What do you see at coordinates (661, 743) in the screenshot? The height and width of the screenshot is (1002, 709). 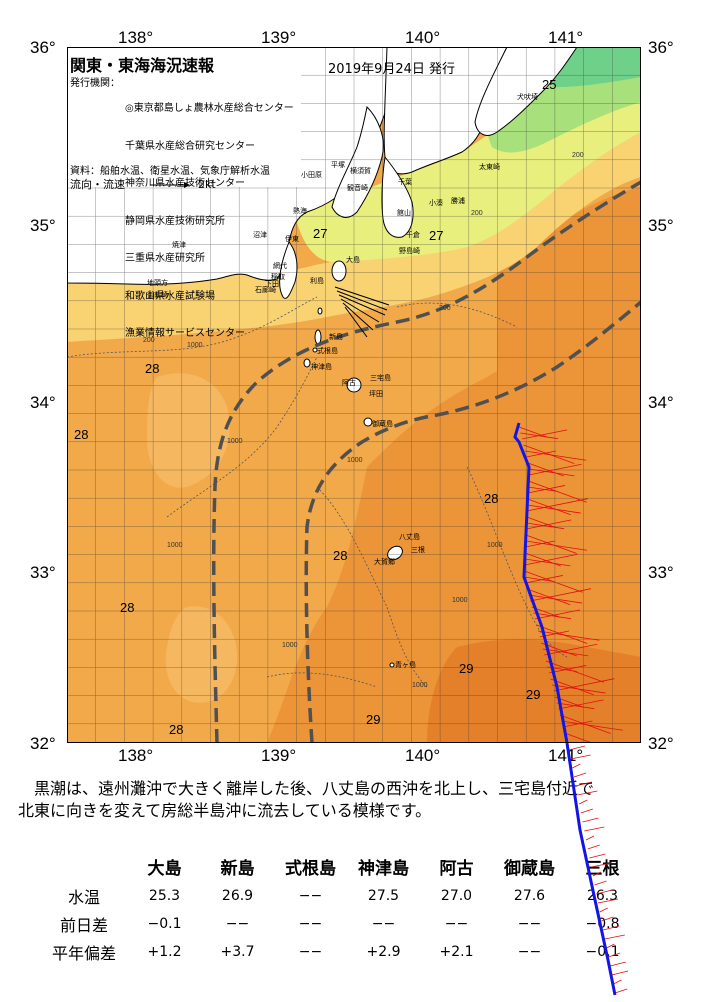 I see `lat-label-right-32: 32°` at bounding box center [661, 743].